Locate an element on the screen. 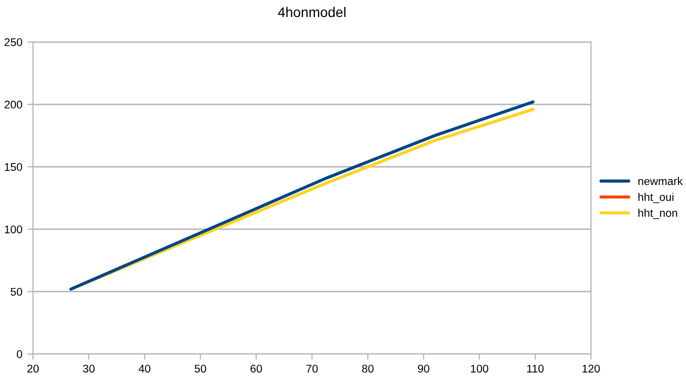 The width and height of the screenshot is (686, 385). x-tick-label: 70 is located at coordinates (312, 368).